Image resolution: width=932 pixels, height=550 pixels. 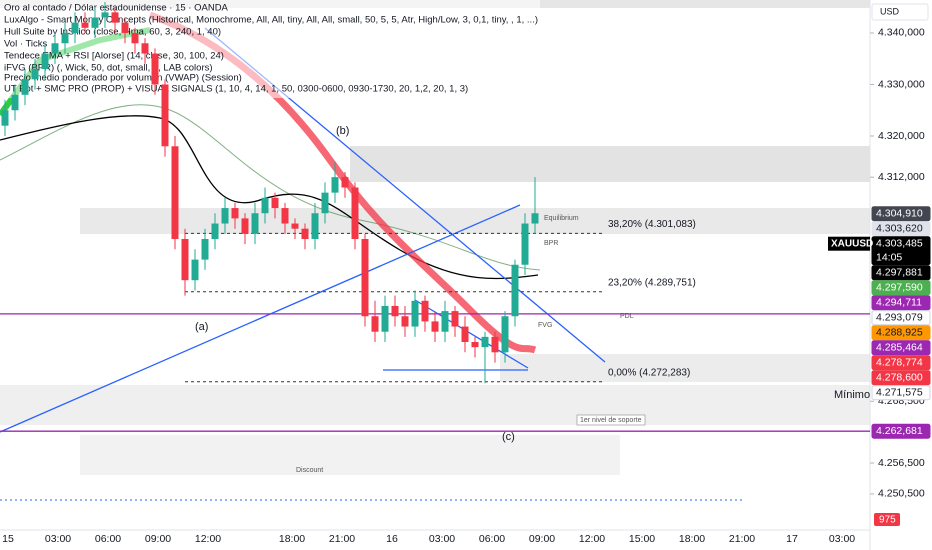 I want to click on x-tick-label: 15:00, so click(x=642, y=539).